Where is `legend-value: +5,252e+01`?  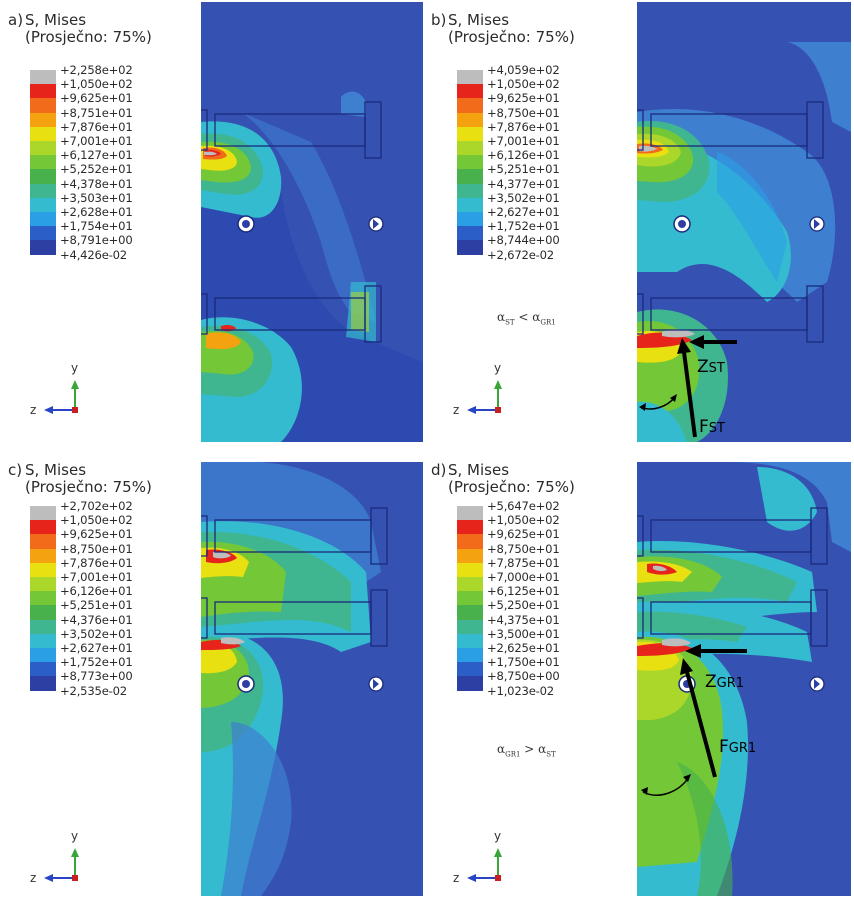
legend-value: +5,252e+01 is located at coordinates (96, 169).